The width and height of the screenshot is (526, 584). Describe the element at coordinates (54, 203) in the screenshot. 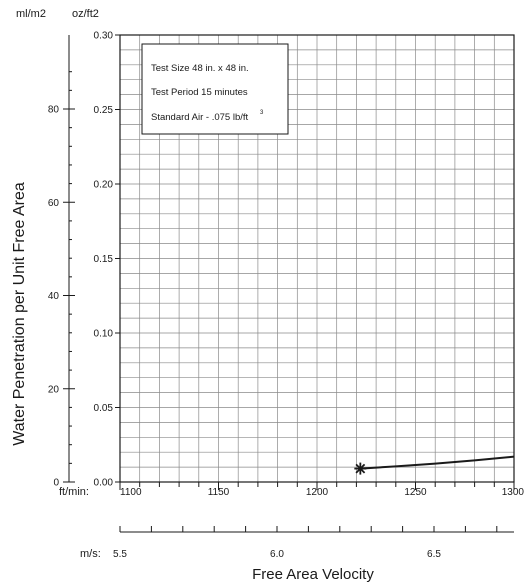

I see `y-ml-tick-label: 60` at that location.